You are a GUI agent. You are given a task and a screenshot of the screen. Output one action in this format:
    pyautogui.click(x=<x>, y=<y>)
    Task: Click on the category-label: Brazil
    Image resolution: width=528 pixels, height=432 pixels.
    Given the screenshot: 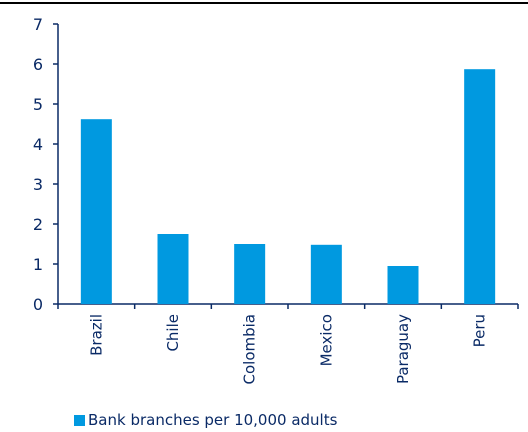 What is the action you would take?
    pyautogui.click(x=96, y=335)
    